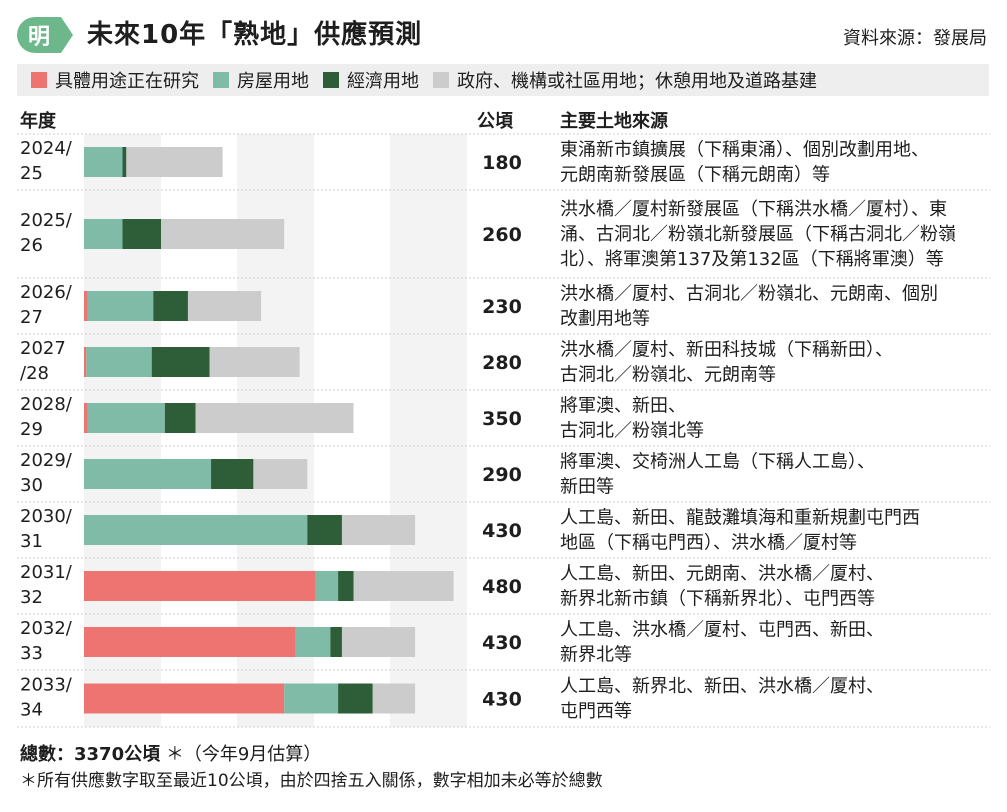  What do you see at coordinates (502, 235) in the screenshot?
I see `hectare-value: 260` at bounding box center [502, 235].